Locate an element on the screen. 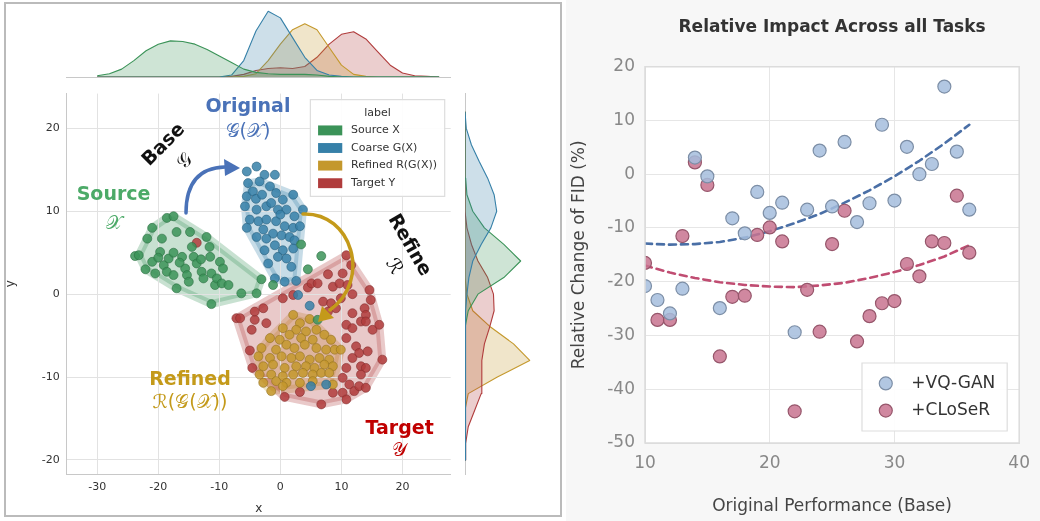 The image size is (1040, 521). annotation: Refined is located at coordinates (190, 377).